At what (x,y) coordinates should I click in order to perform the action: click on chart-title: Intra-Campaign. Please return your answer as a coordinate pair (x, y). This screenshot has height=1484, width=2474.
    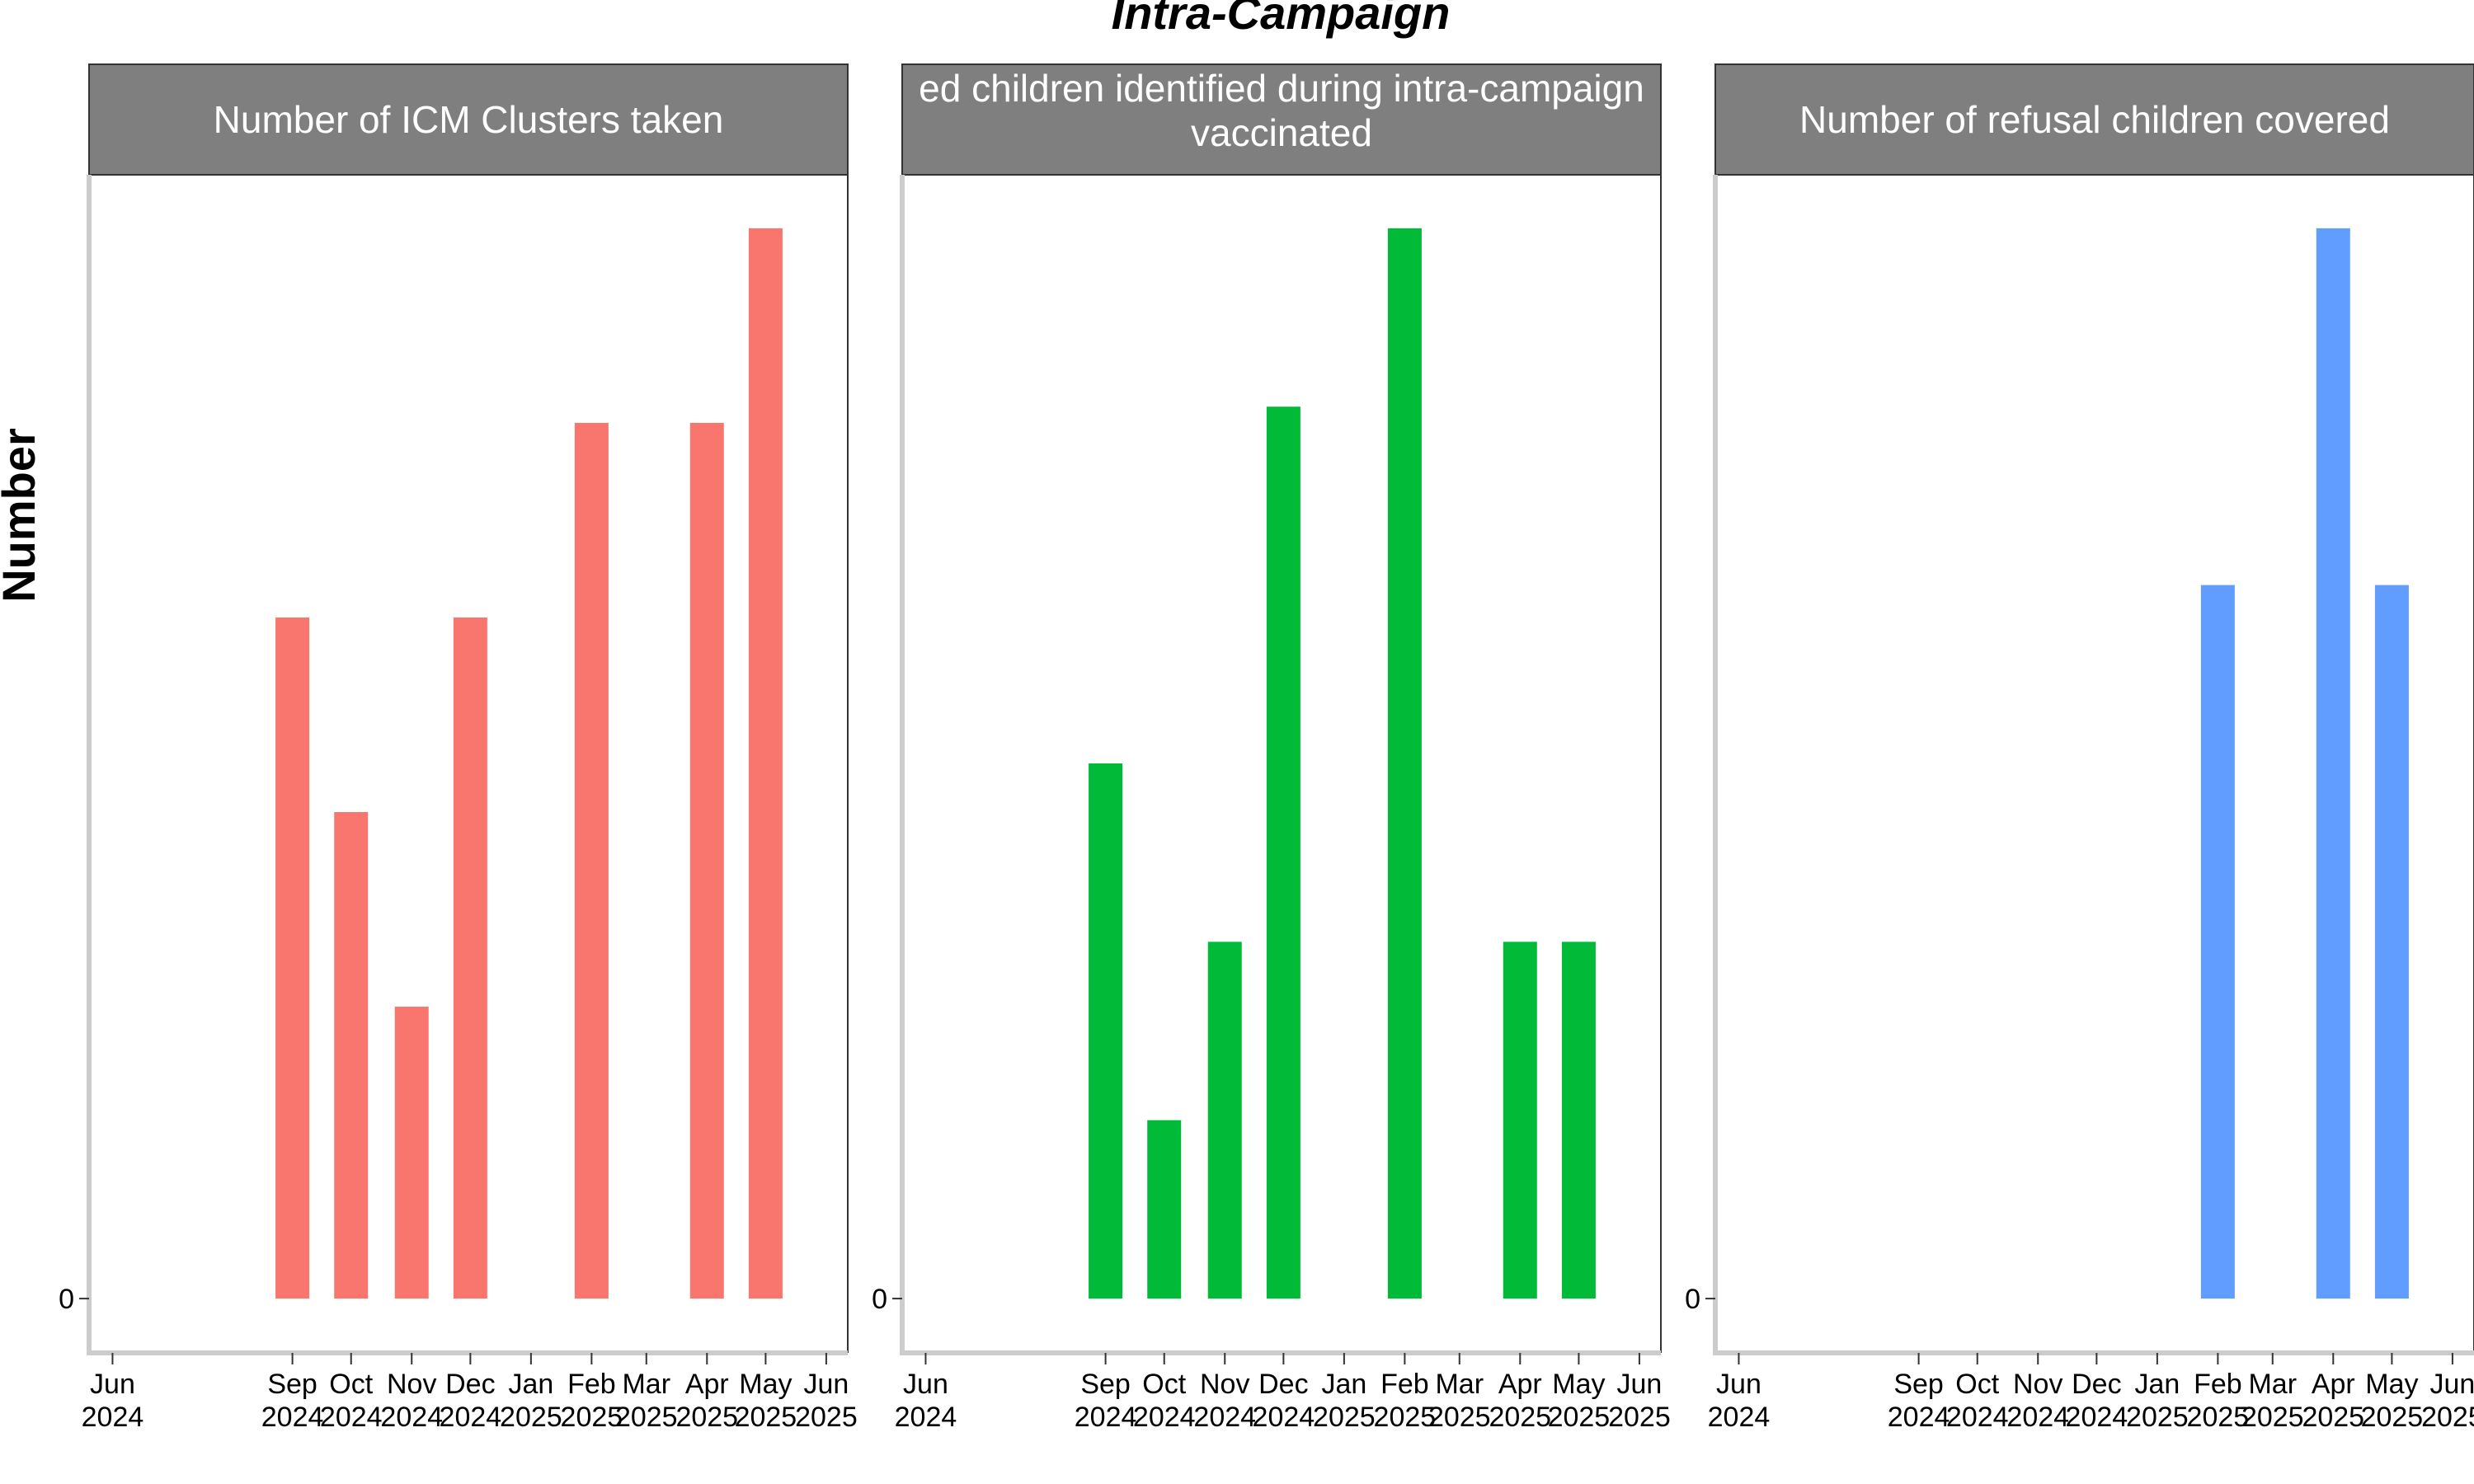
    Looking at the image, I should click on (1281, 19).